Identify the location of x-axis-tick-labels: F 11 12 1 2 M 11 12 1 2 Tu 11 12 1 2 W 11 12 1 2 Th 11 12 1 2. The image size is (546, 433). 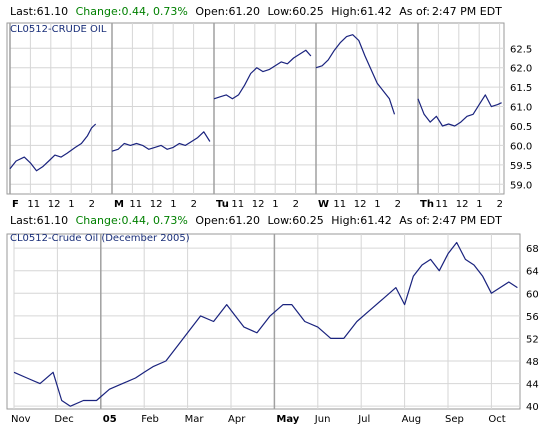
(257, 204).